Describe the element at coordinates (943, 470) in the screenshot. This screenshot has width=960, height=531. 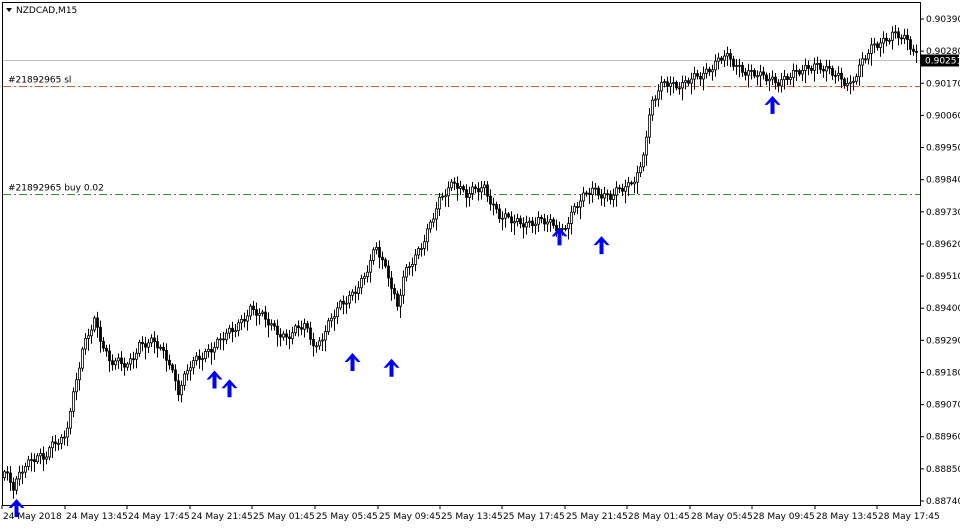
I see `y-tick-label: 0.88850` at that location.